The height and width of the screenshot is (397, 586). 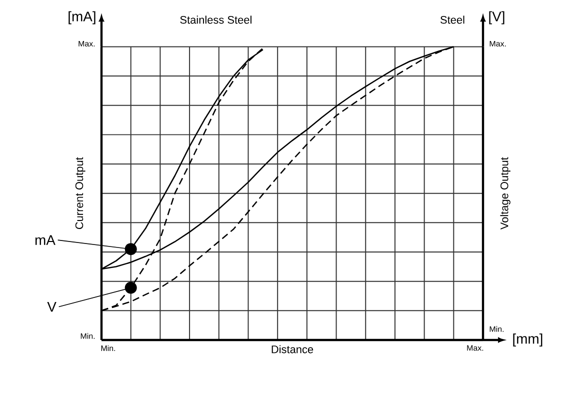 What do you see at coordinates (527, 339) in the screenshot?
I see `text: [mm]` at bounding box center [527, 339].